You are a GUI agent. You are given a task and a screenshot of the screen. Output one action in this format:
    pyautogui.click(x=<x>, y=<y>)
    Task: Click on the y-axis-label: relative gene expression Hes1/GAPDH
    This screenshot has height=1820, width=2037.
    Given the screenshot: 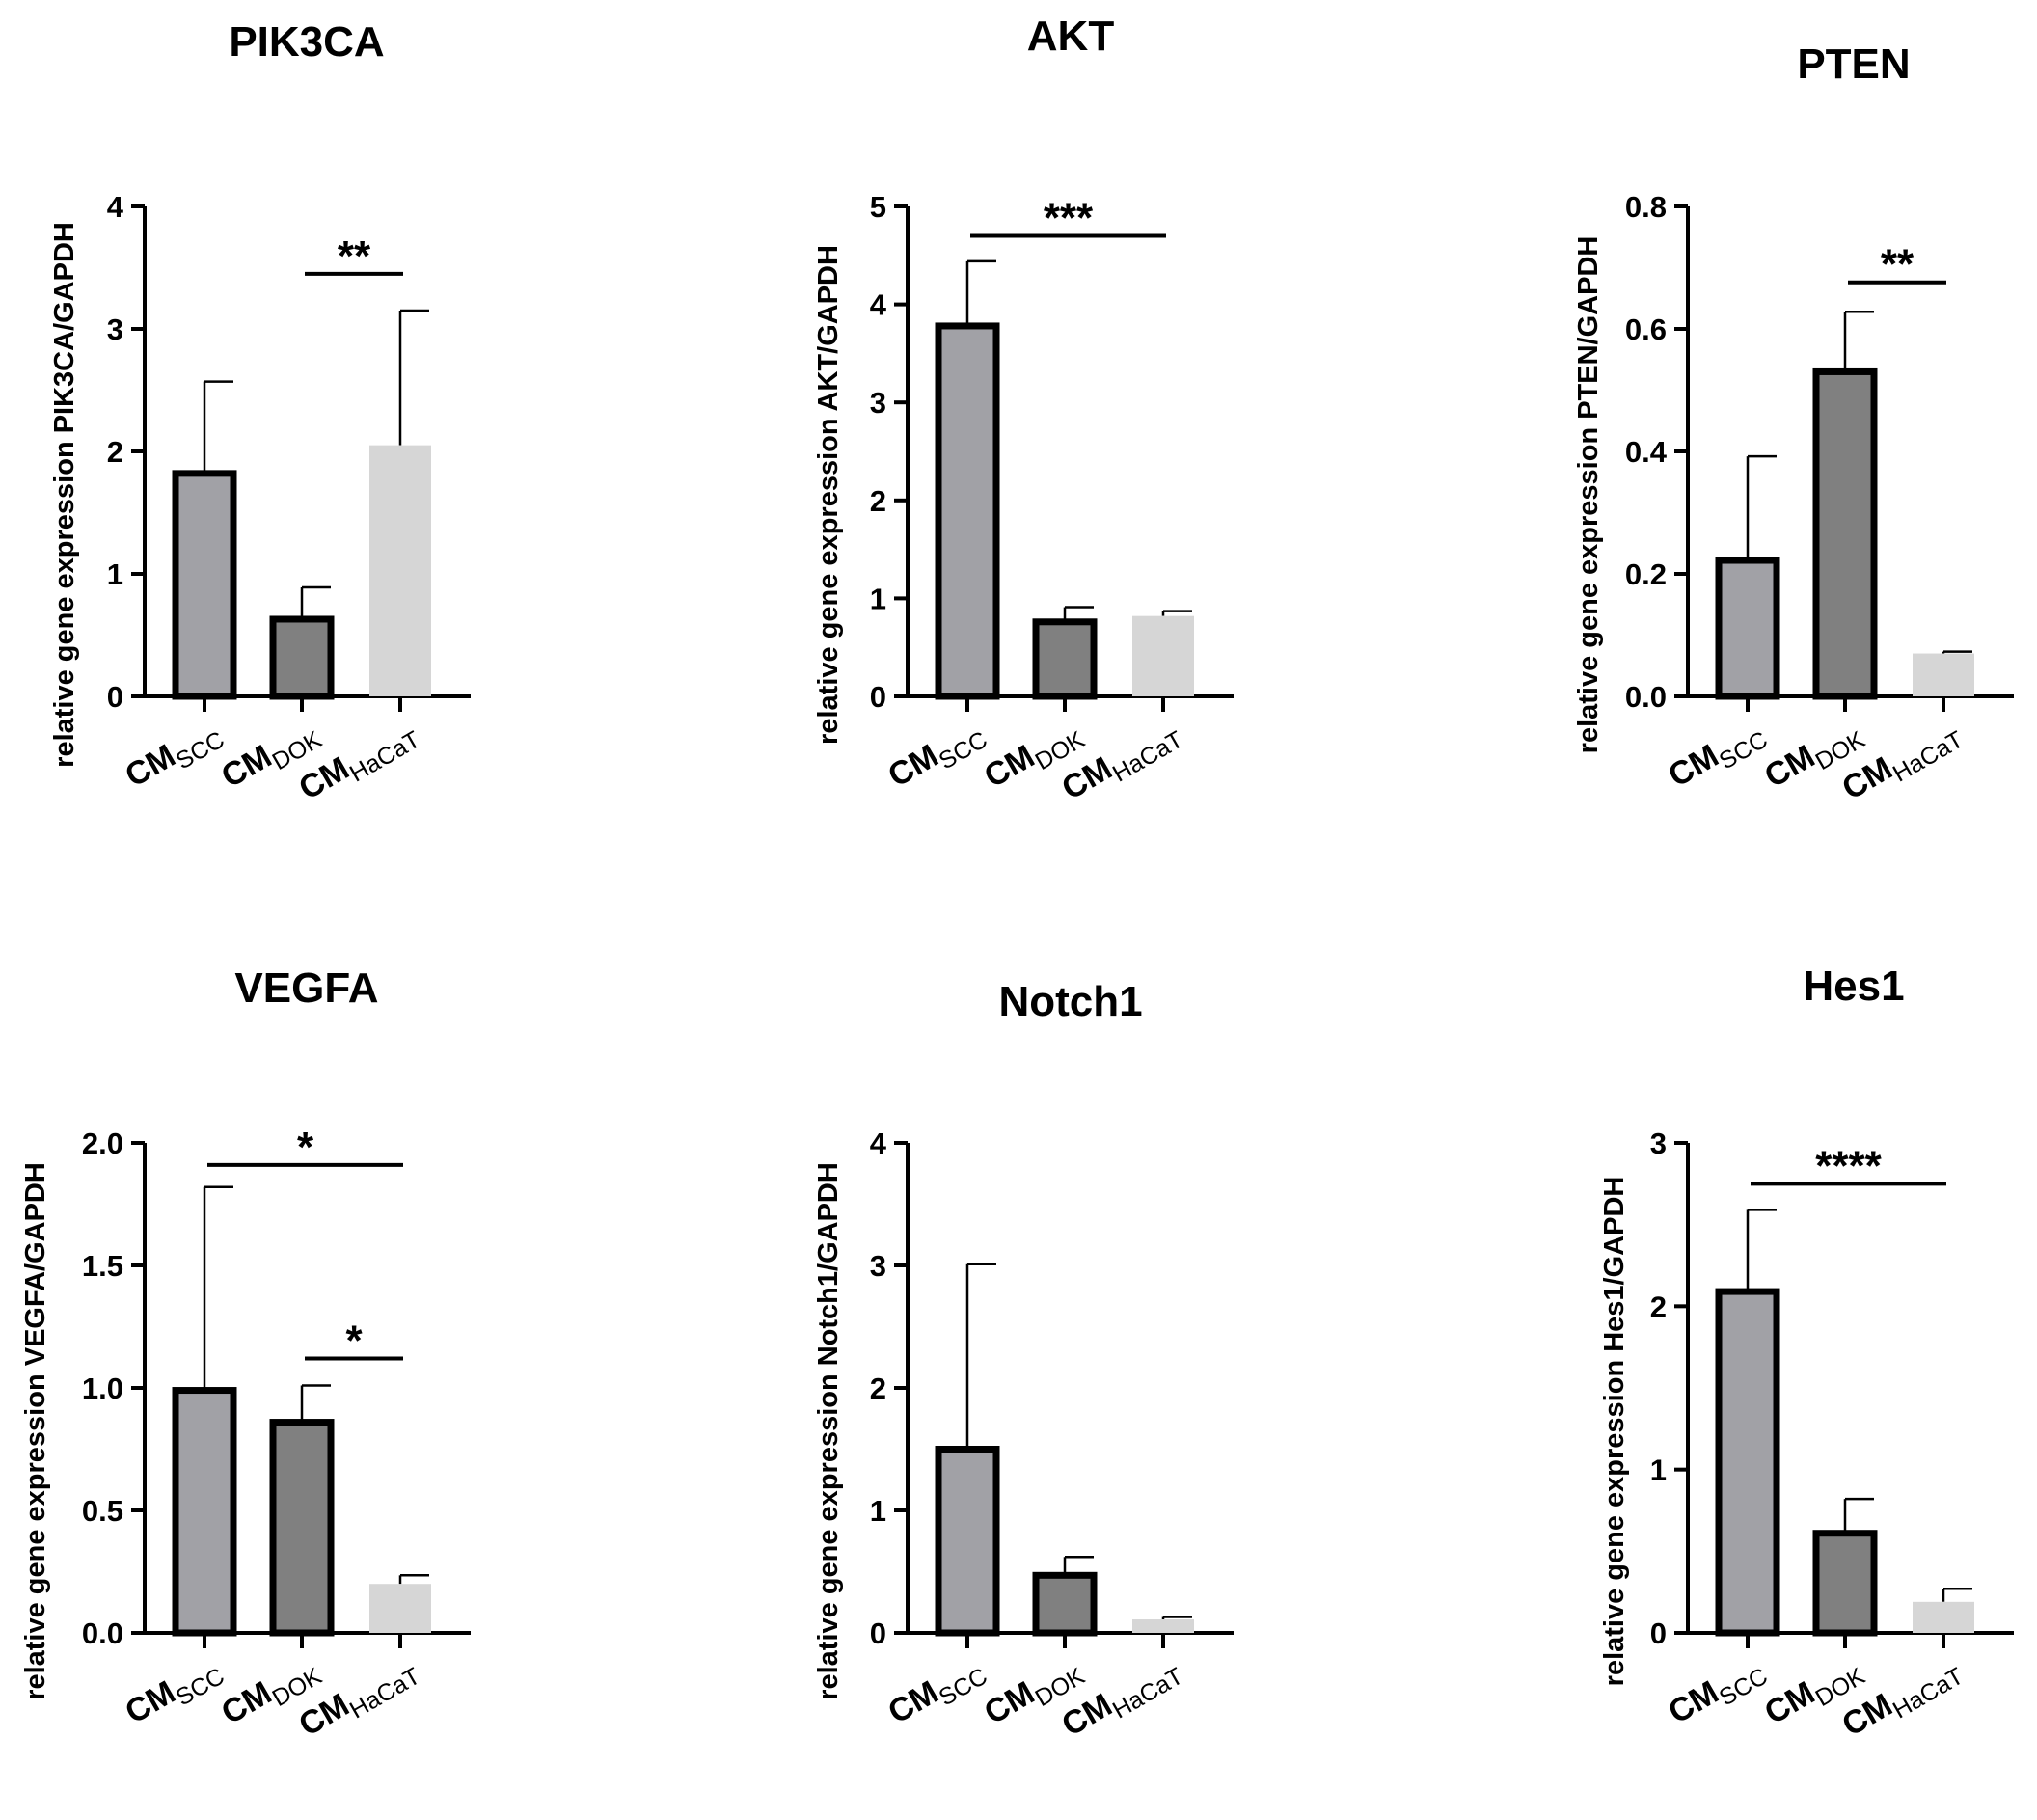 What is the action you would take?
    pyautogui.click(x=1614, y=1432)
    